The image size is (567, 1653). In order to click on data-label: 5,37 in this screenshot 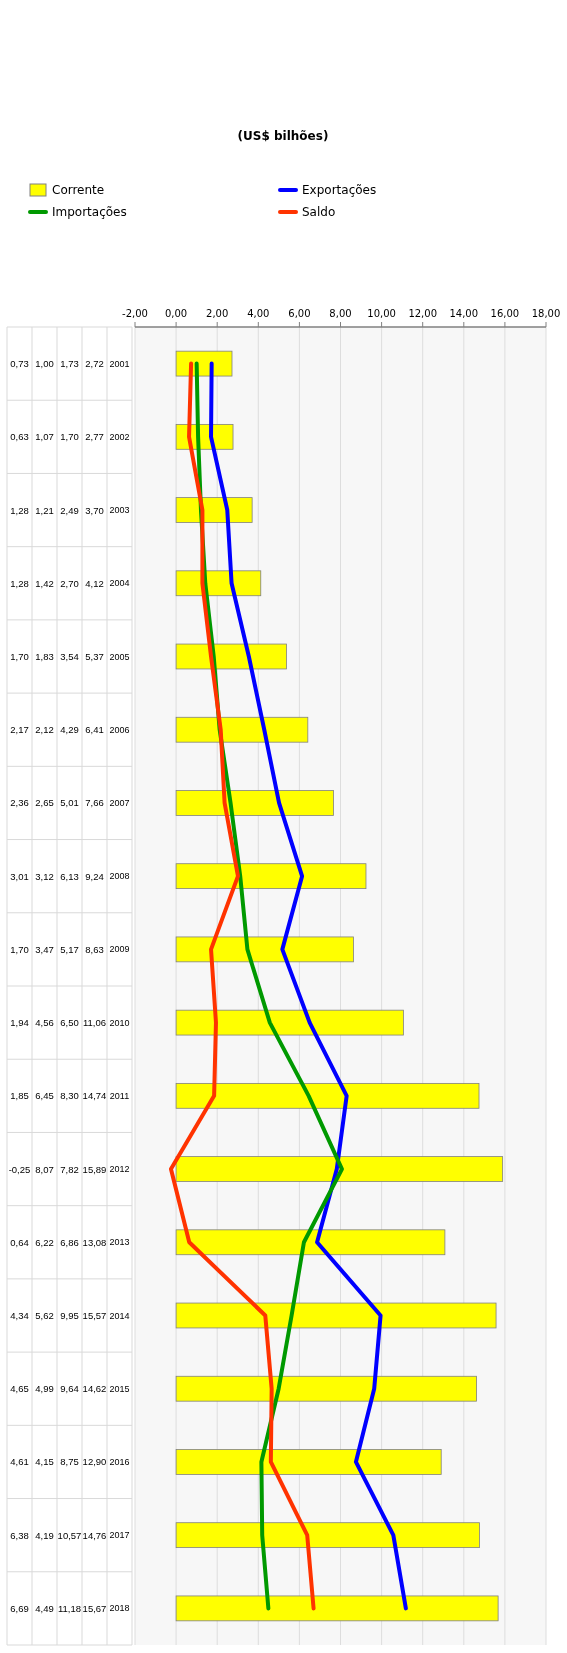, I will do `click(94, 656)`.